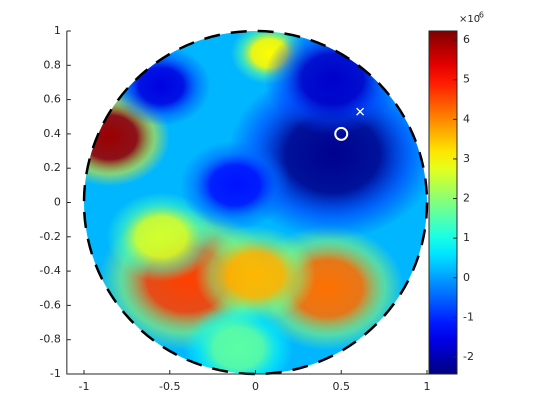 The width and height of the screenshot is (560, 420). What do you see at coordinates (49, 270) in the screenshot?
I see `y-tick-label: -0.4` at bounding box center [49, 270].